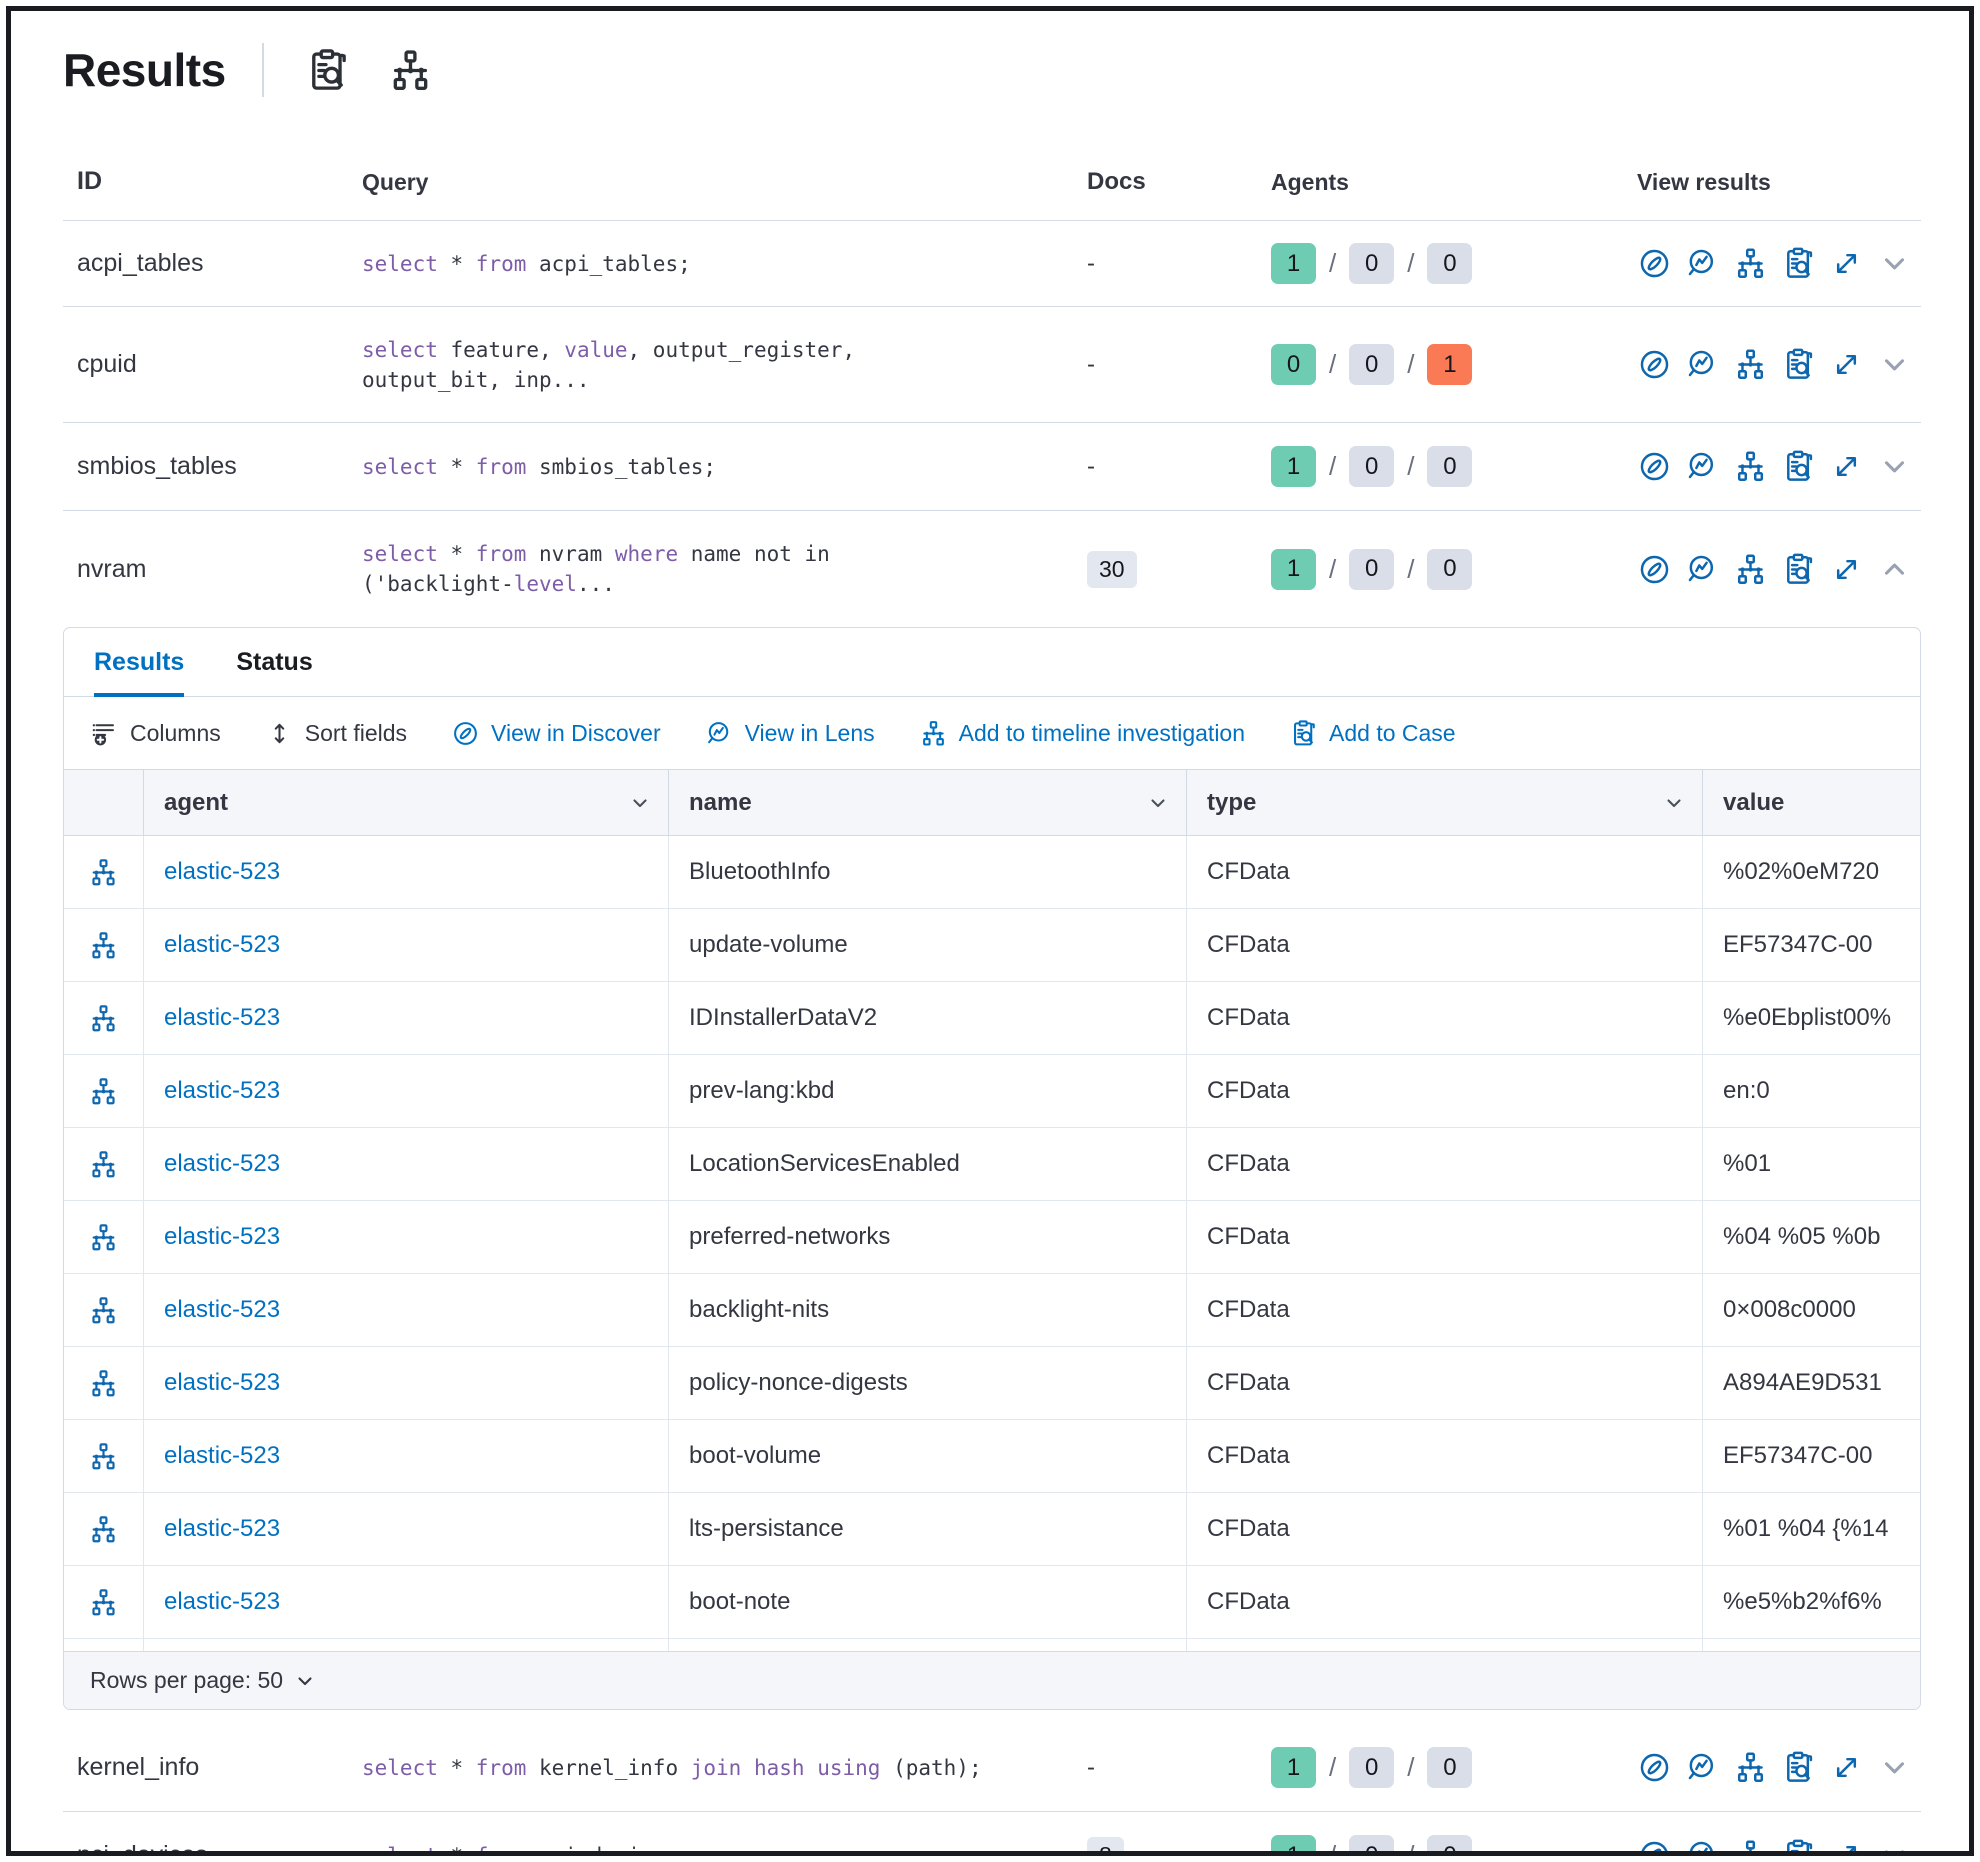 The image size is (1980, 1862). What do you see at coordinates (1082, 733) in the screenshot?
I see `add-to-timeline-button: Add to timeline investigation` at bounding box center [1082, 733].